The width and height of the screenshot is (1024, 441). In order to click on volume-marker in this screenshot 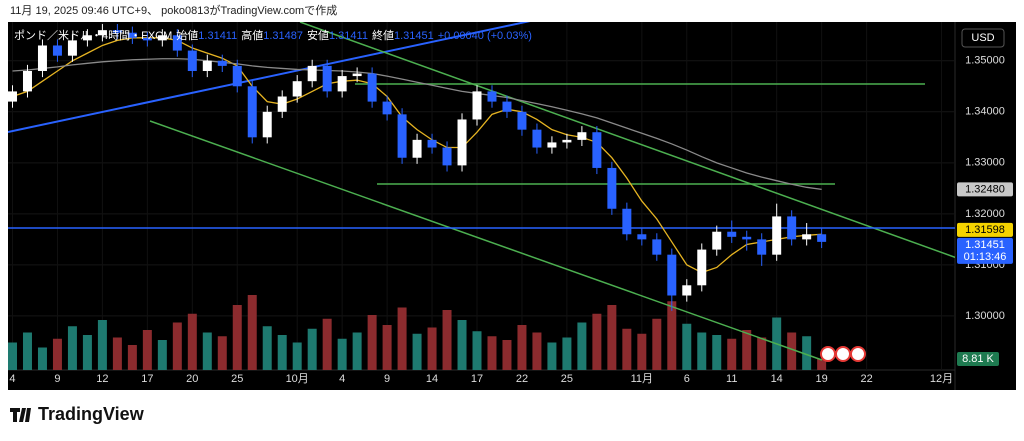, I will do `click(978, 358)`.